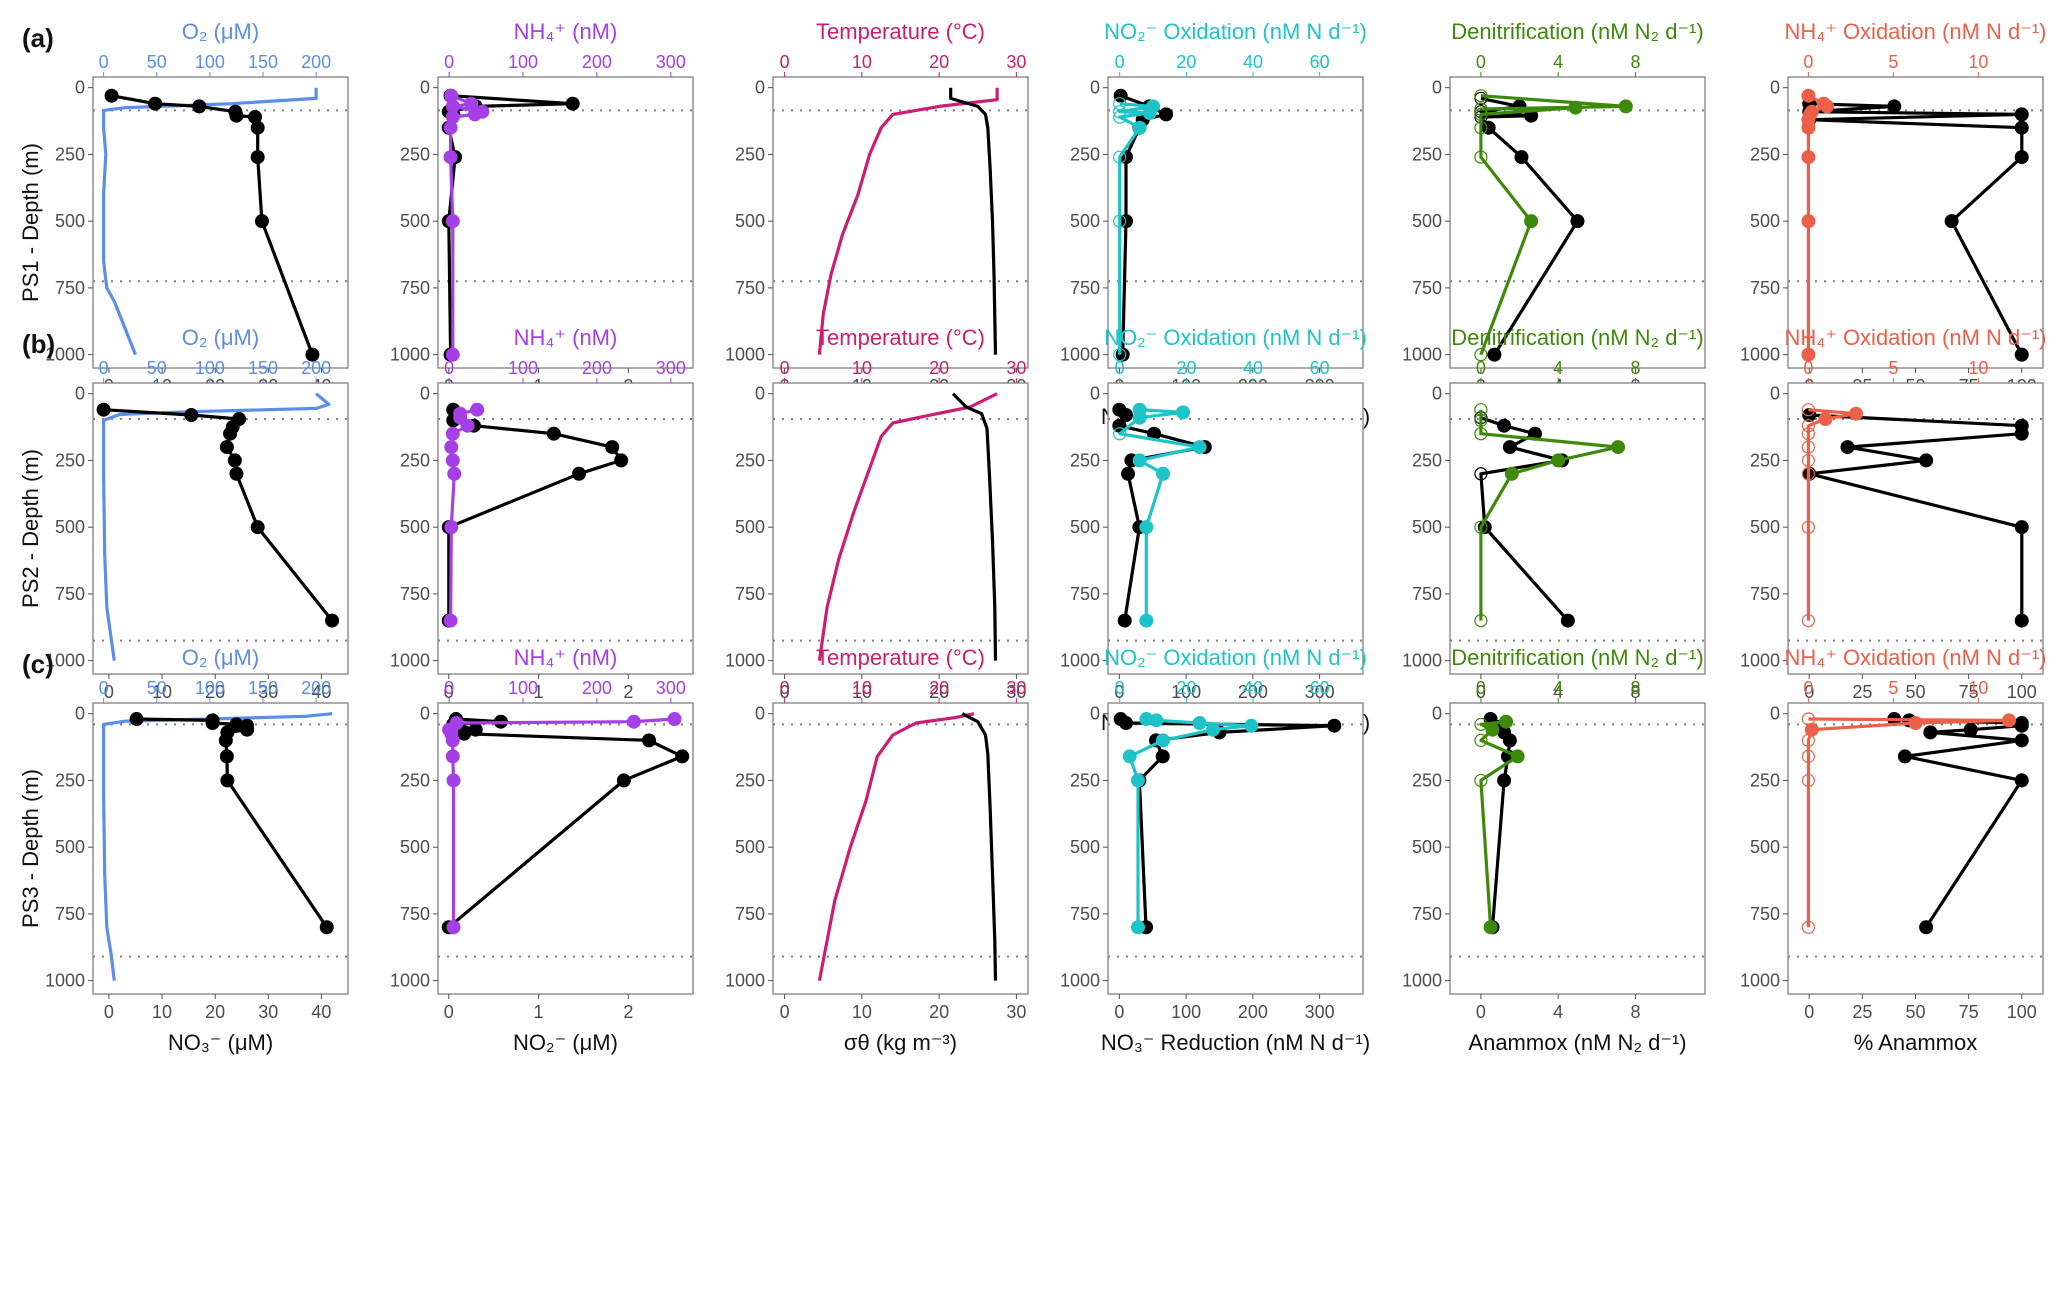 The image size is (2067, 1297). What do you see at coordinates (466, 224) in the screenshot?
I see `series-line-nh4` at bounding box center [466, 224].